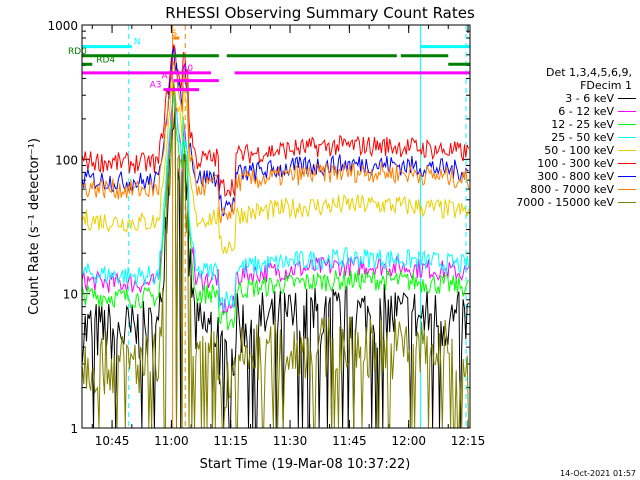 Image resolution: width=640 pixels, height=480 pixels. I want to click on flag-label: A3, so click(156, 86).